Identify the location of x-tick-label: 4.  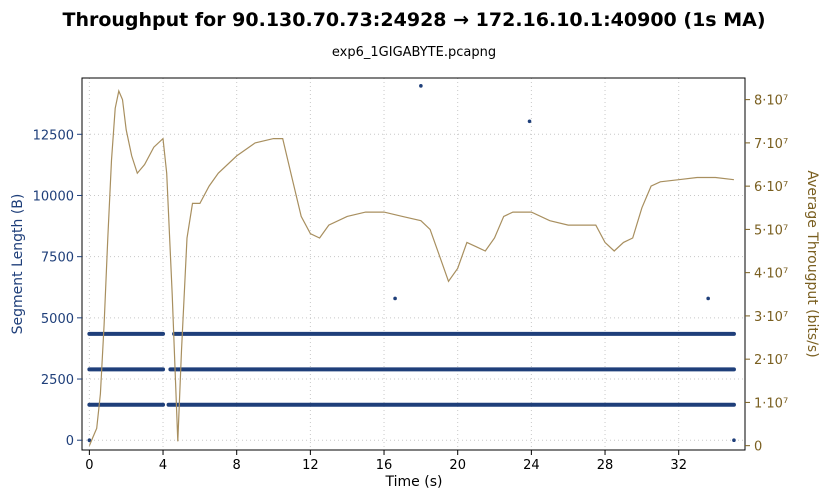
(163, 465).